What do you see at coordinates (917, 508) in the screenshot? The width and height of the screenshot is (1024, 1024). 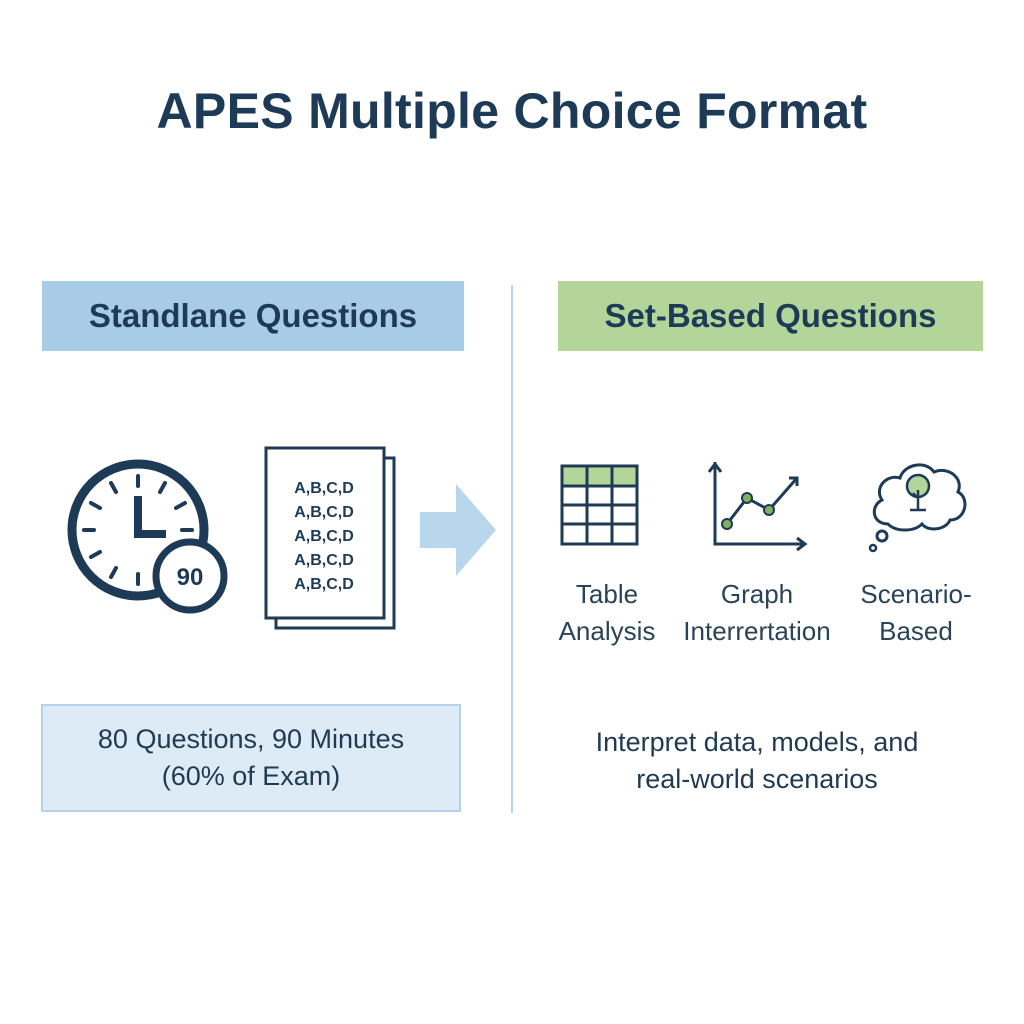 I see `thought-bubble-tree-icon` at bounding box center [917, 508].